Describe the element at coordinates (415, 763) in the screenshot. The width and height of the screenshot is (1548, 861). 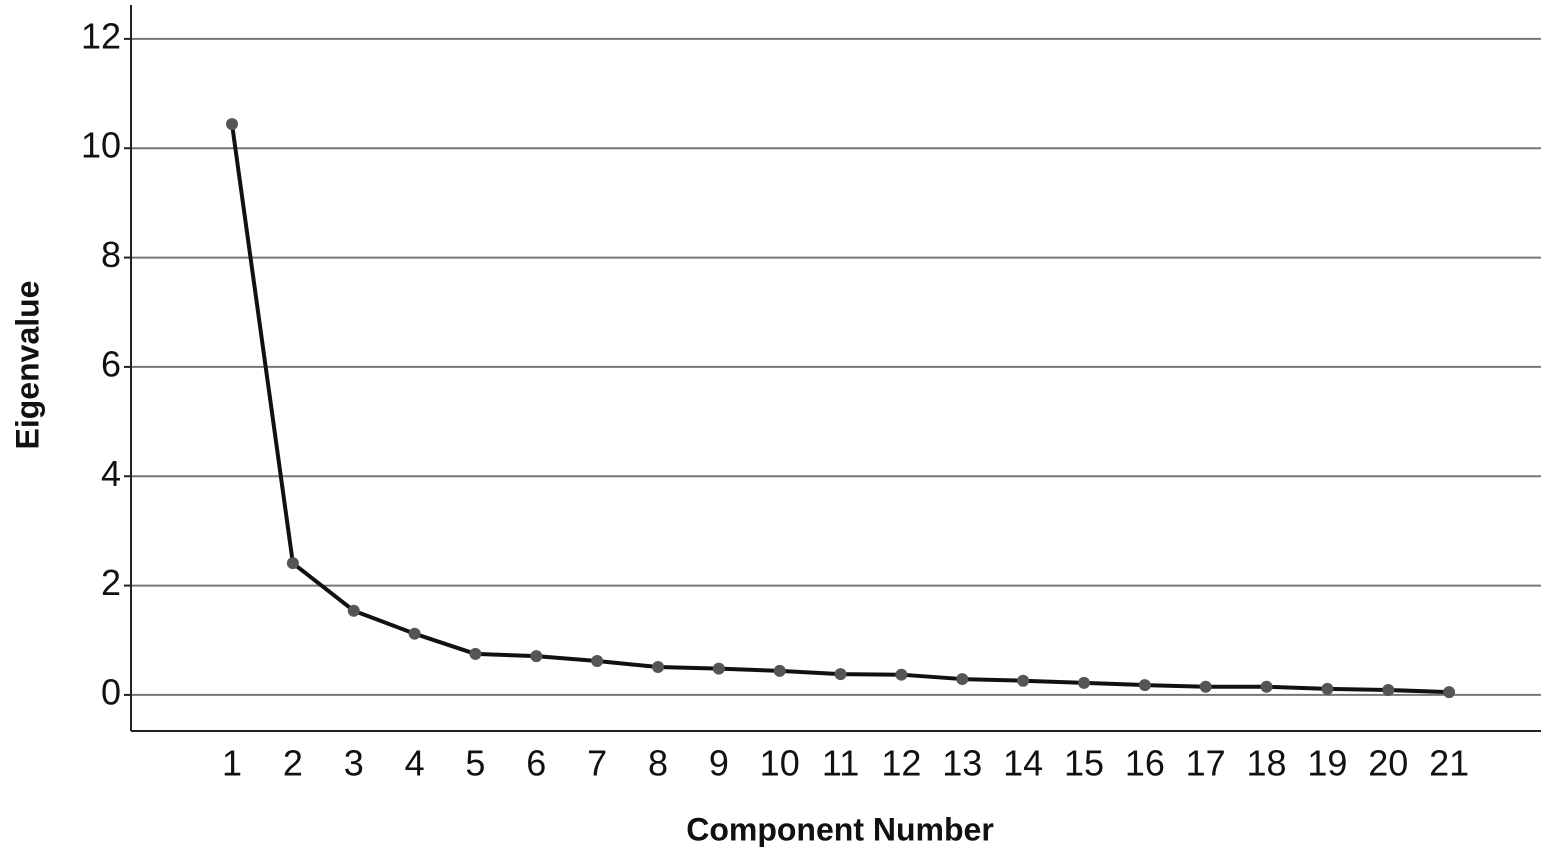
I see `x-tick-label: 4` at that location.